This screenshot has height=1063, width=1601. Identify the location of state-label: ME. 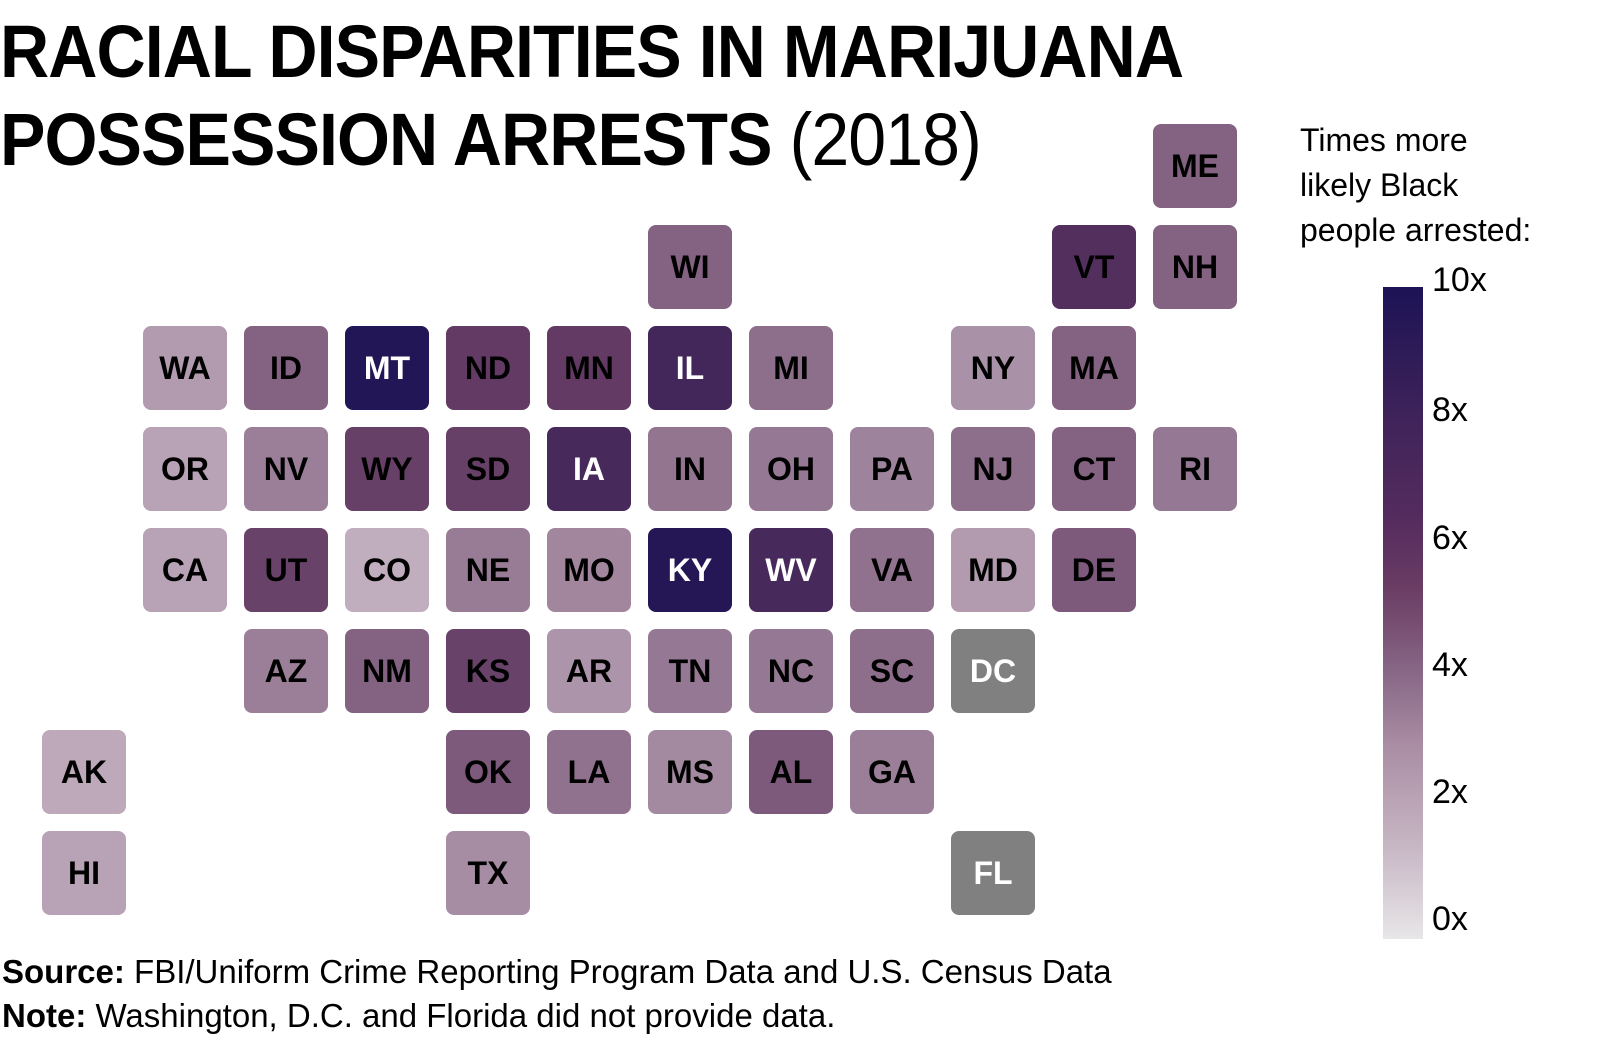
(1195, 165).